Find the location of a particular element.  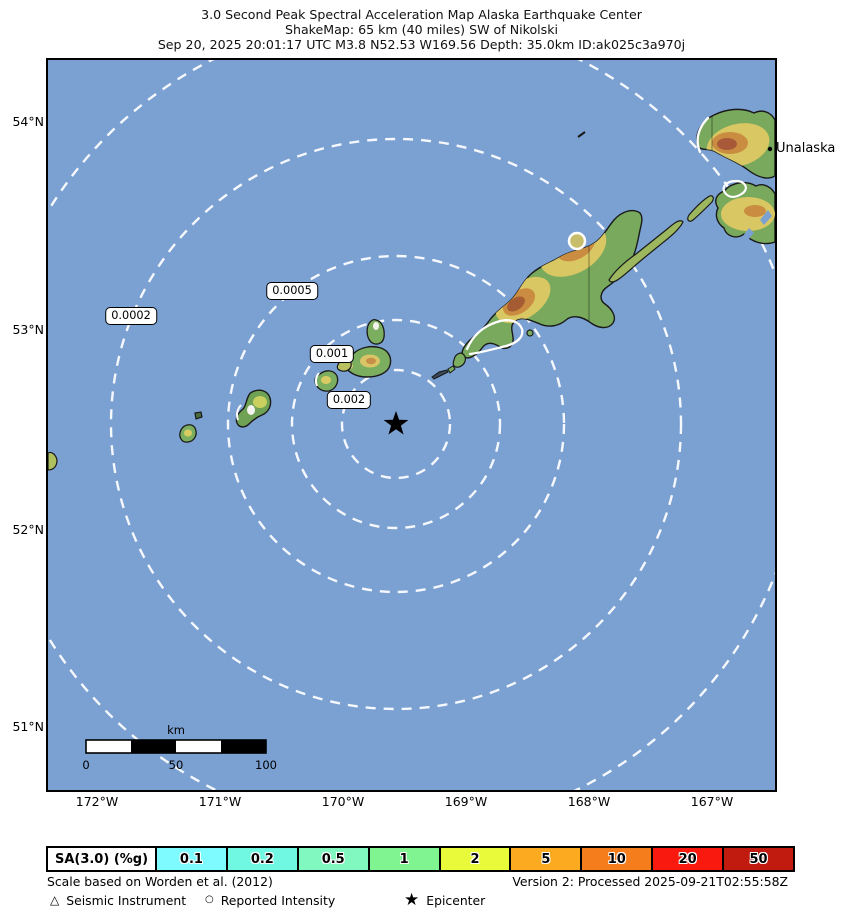

seguam-highland is located at coordinates (260, 402).